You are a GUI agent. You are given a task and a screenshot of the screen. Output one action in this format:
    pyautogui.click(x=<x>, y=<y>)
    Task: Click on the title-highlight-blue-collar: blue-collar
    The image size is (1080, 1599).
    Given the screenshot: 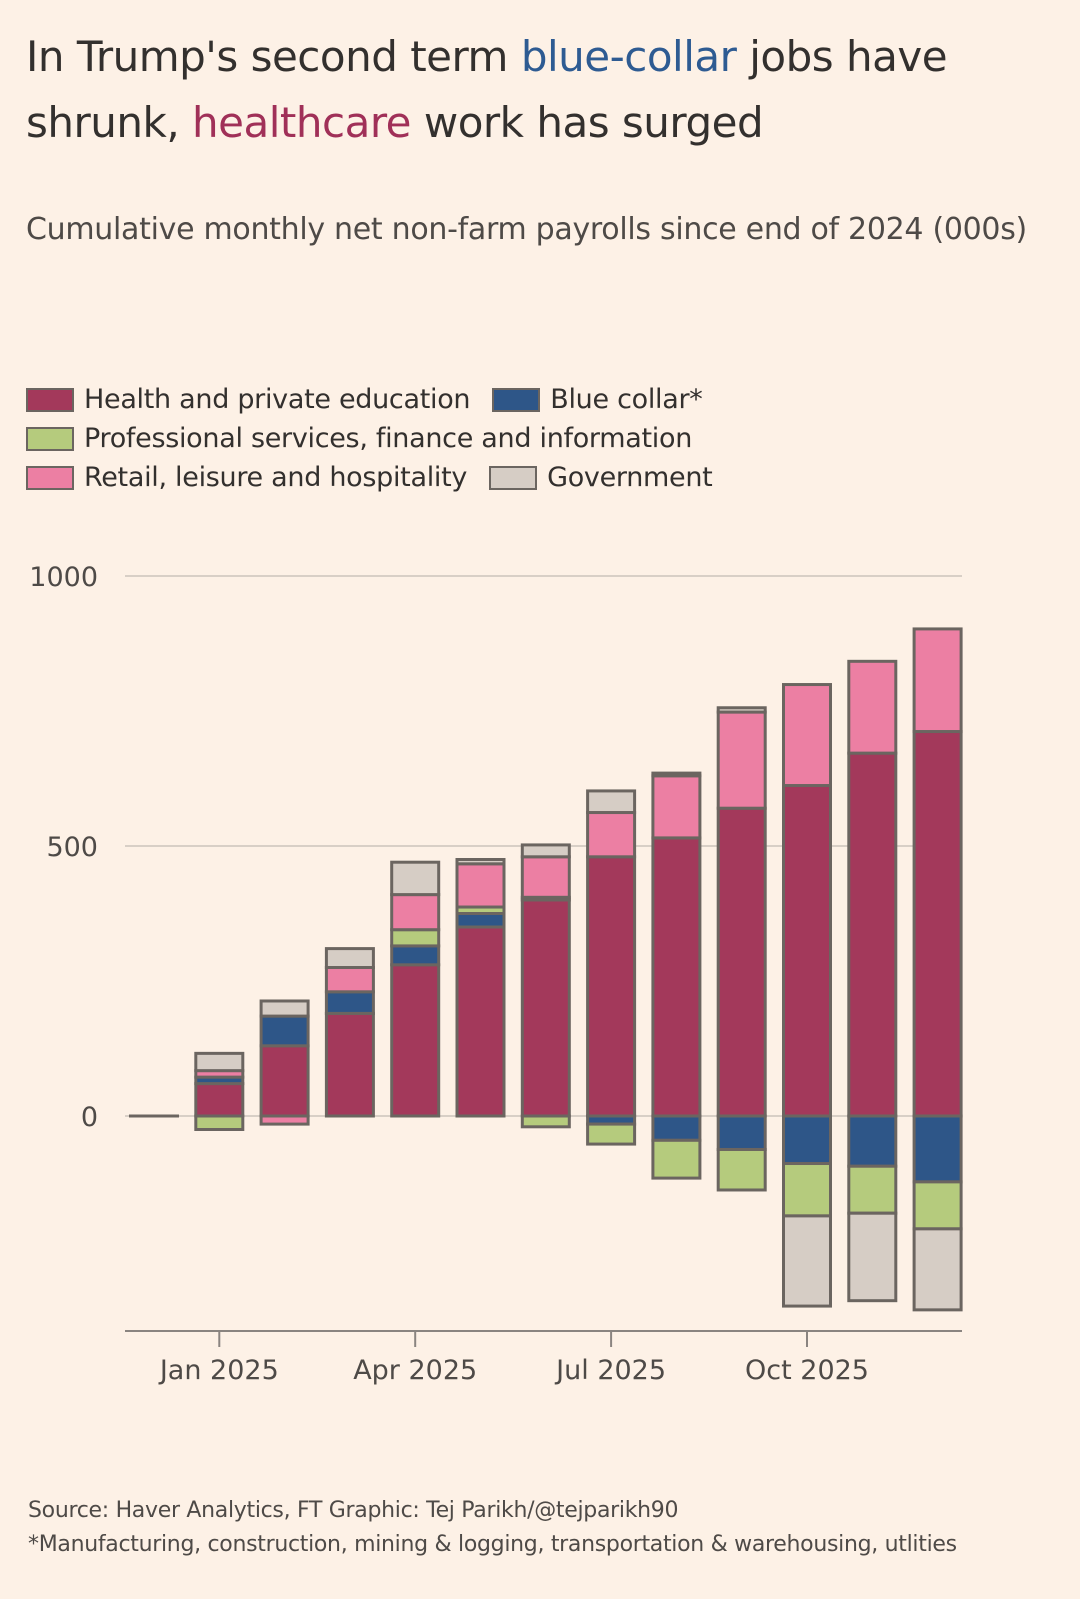 What is the action you would take?
    pyautogui.click(x=628, y=56)
    